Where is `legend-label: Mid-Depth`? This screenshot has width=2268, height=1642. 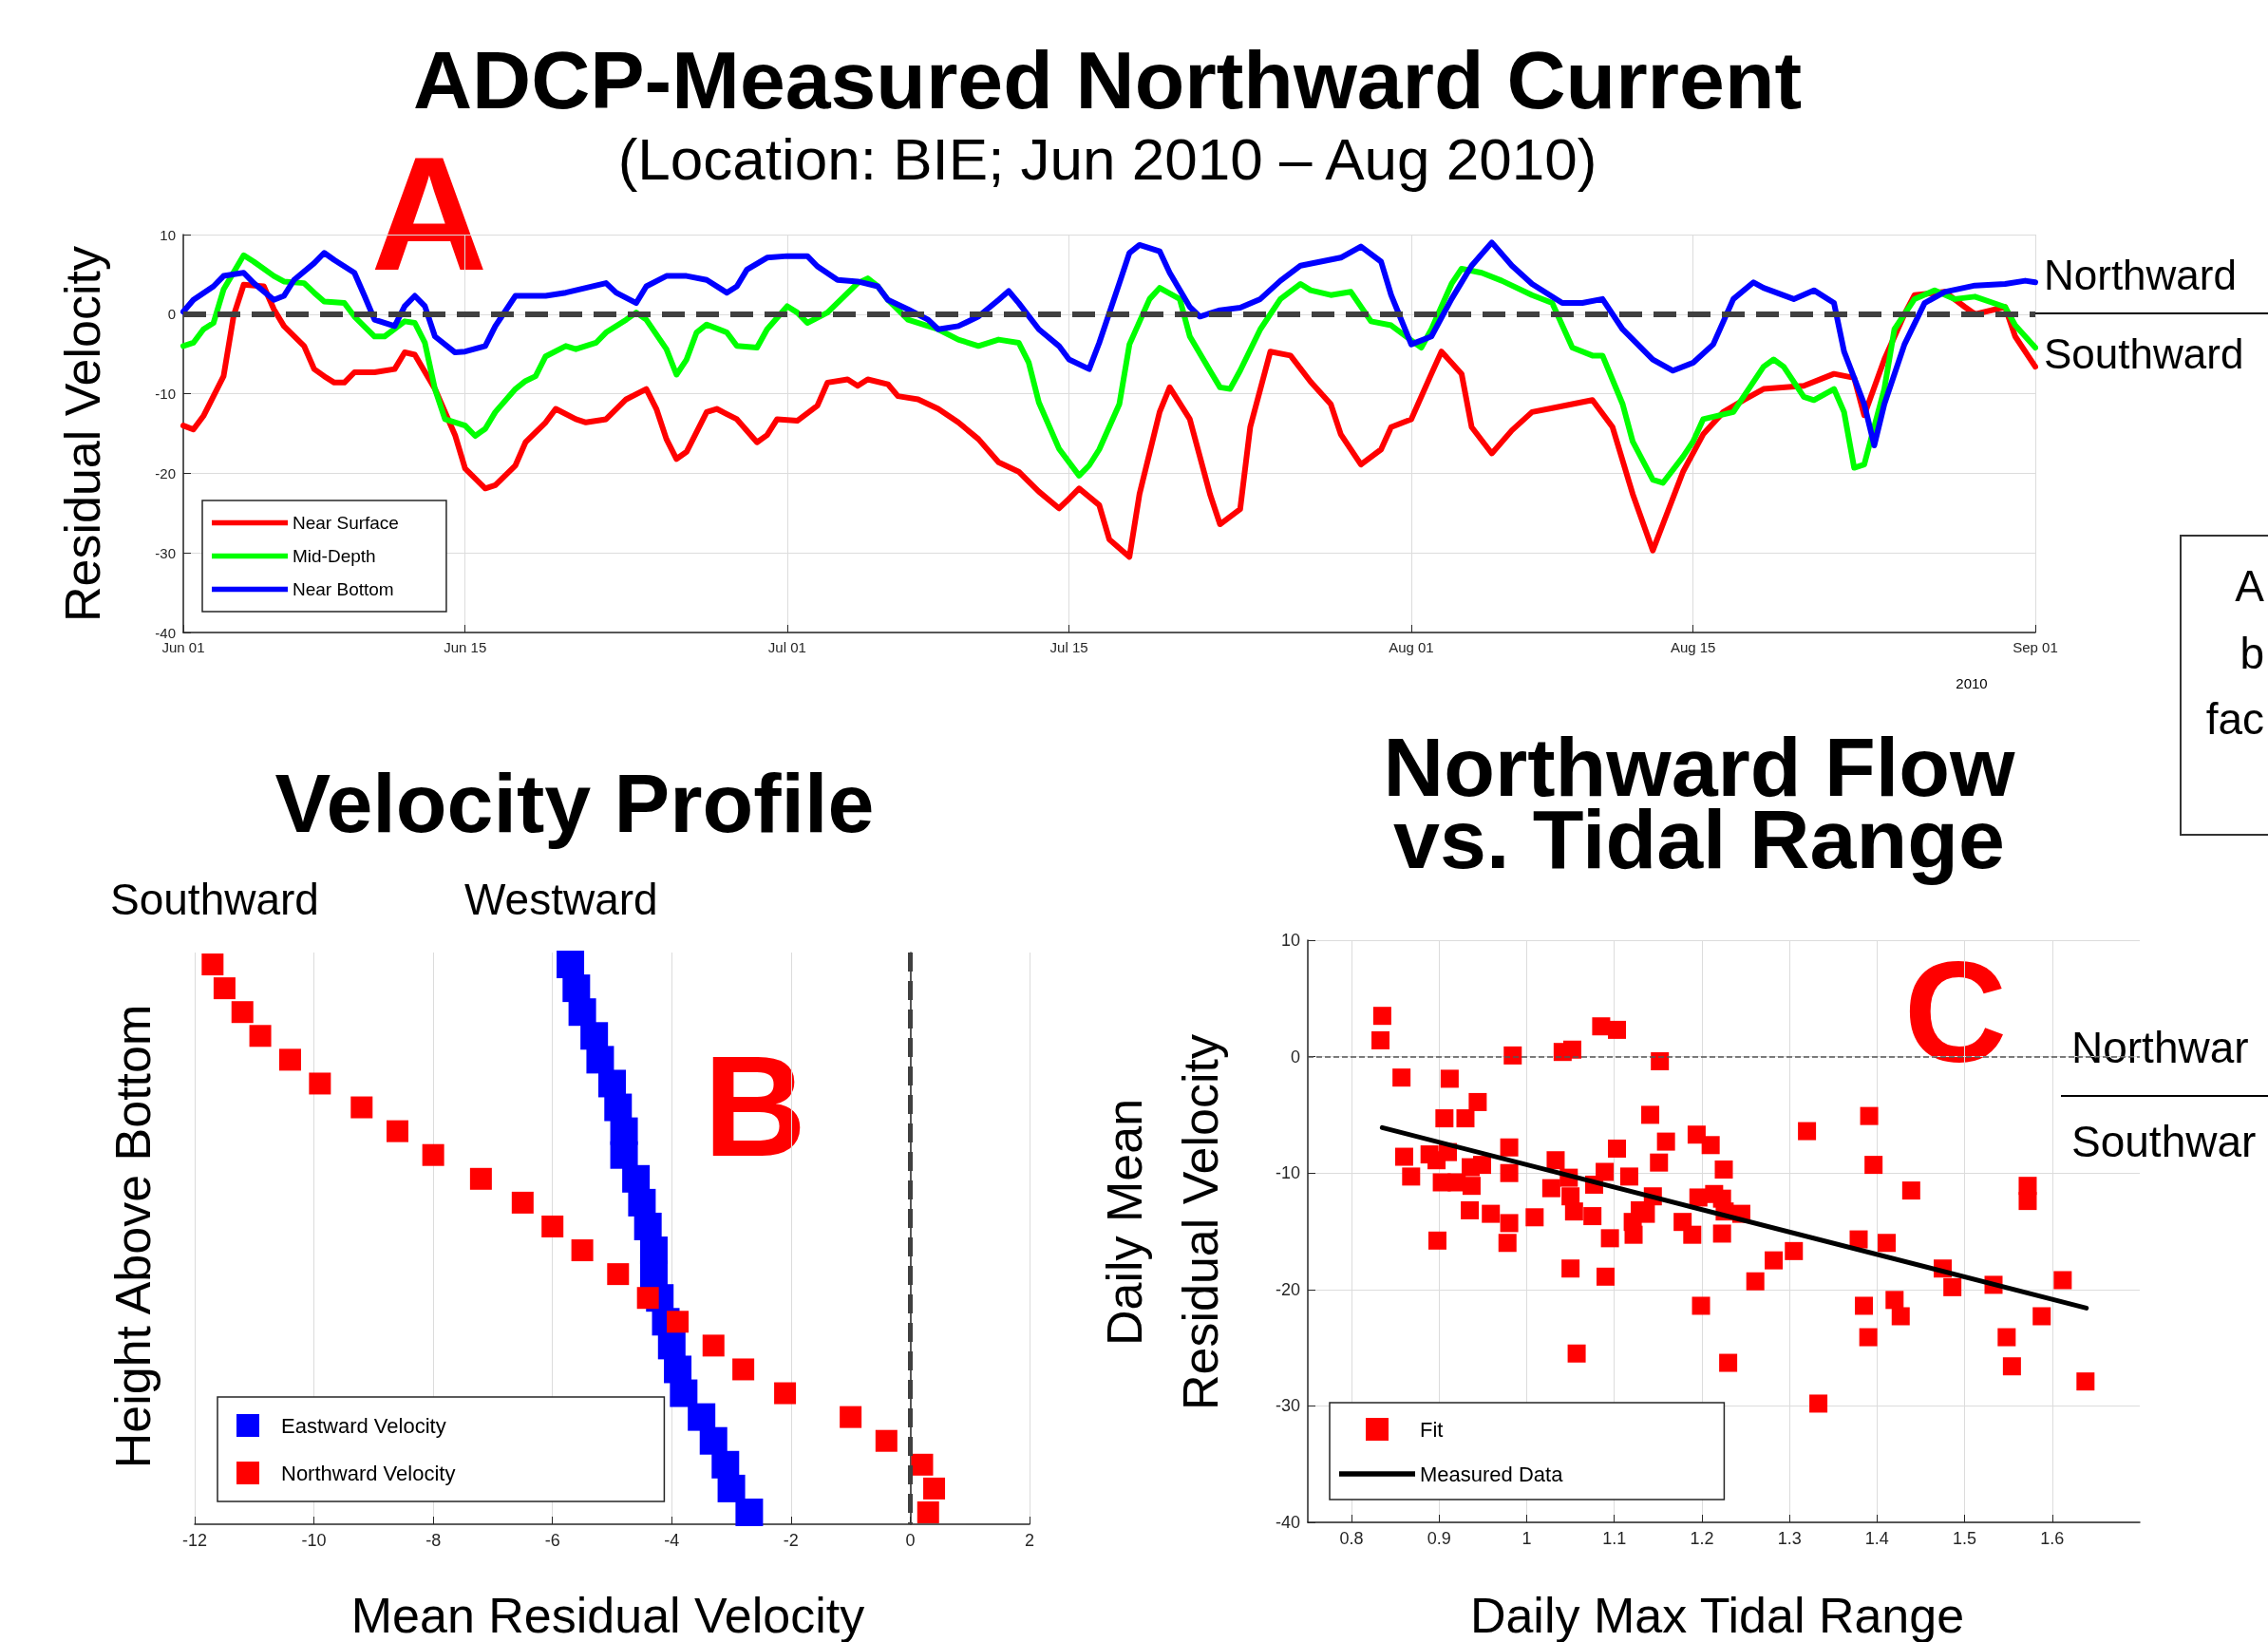 legend-label: Mid-Depth is located at coordinates (334, 556).